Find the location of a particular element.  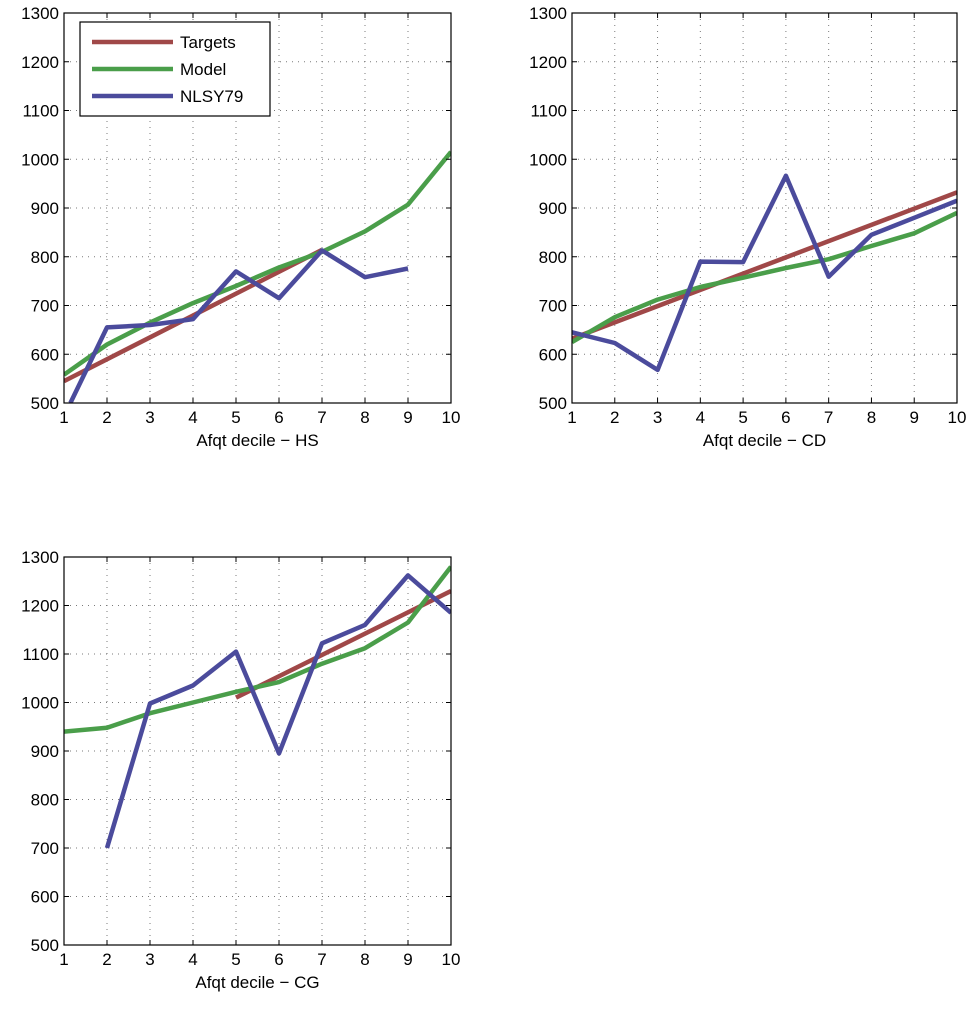

legend-label: Targets is located at coordinates (208, 42).